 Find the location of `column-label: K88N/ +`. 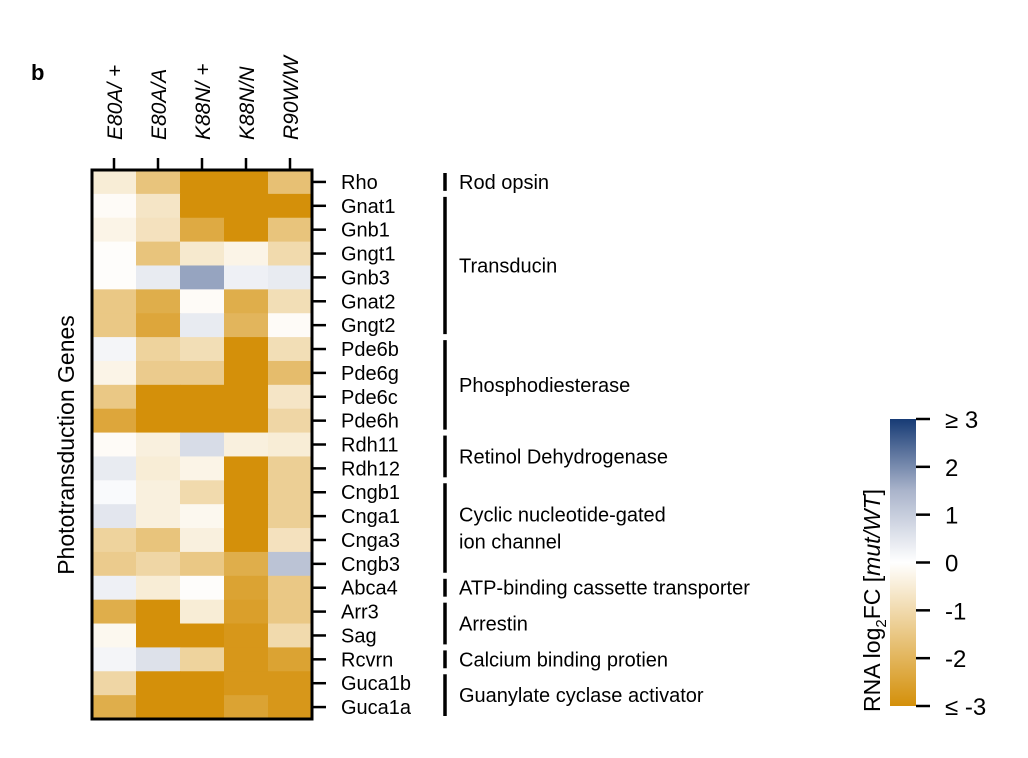

column-label: K88N/ + is located at coordinates (203, 102).